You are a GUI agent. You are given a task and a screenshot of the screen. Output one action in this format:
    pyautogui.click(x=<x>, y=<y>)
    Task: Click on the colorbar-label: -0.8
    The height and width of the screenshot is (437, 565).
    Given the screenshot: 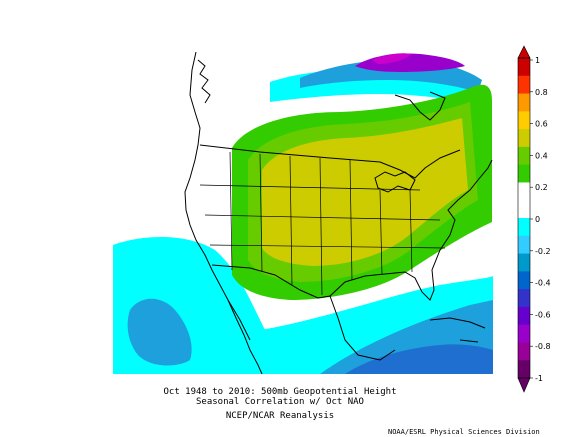 What is the action you would take?
    pyautogui.click(x=543, y=346)
    